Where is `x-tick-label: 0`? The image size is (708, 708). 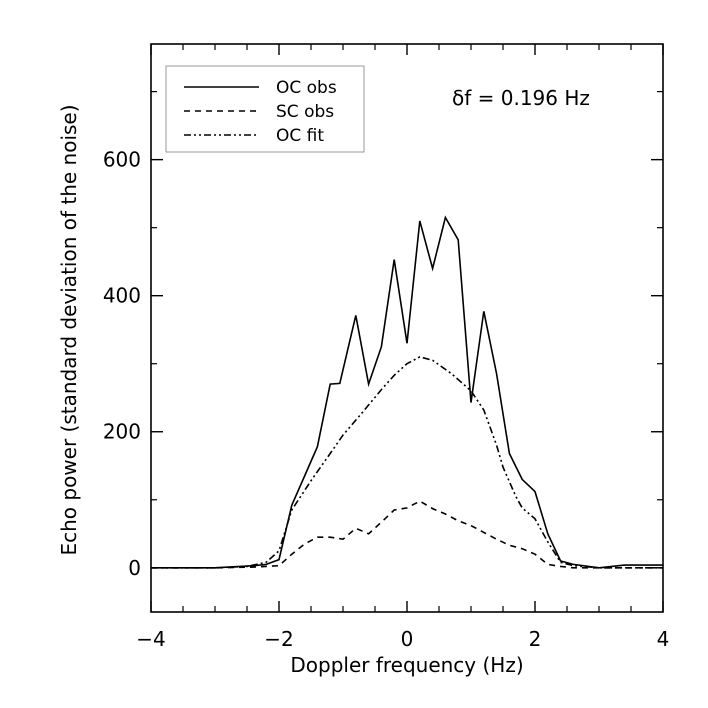 x-tick-label: 0 is located at coordinates (407, 639).